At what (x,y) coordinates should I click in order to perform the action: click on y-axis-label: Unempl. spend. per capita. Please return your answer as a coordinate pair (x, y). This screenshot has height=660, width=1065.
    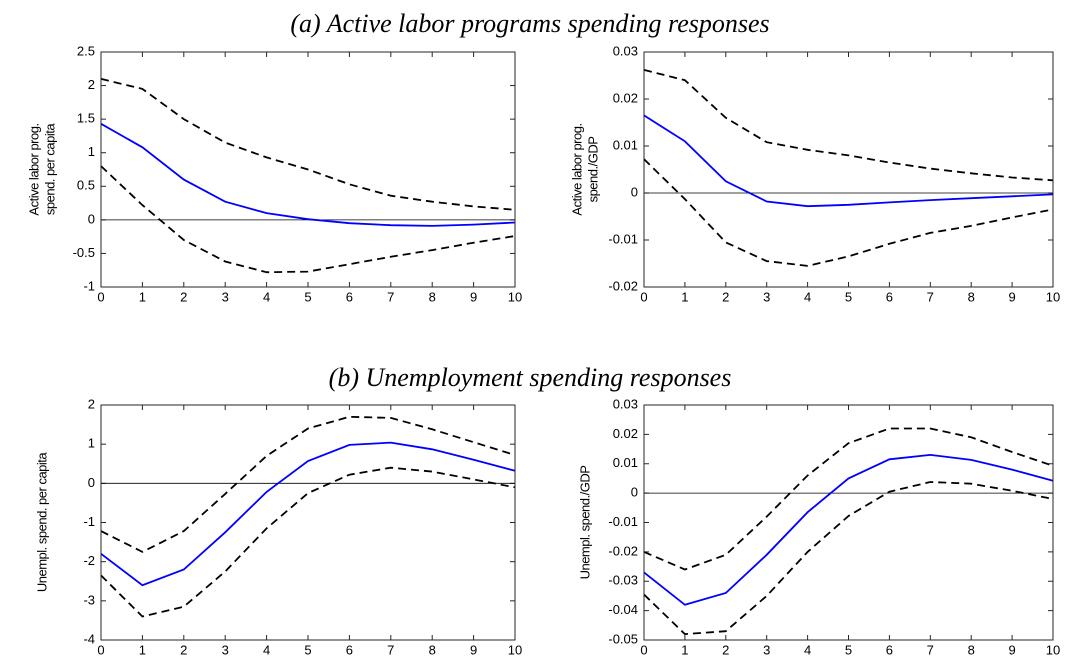
    Looking at the image, I should click on (41, 522).